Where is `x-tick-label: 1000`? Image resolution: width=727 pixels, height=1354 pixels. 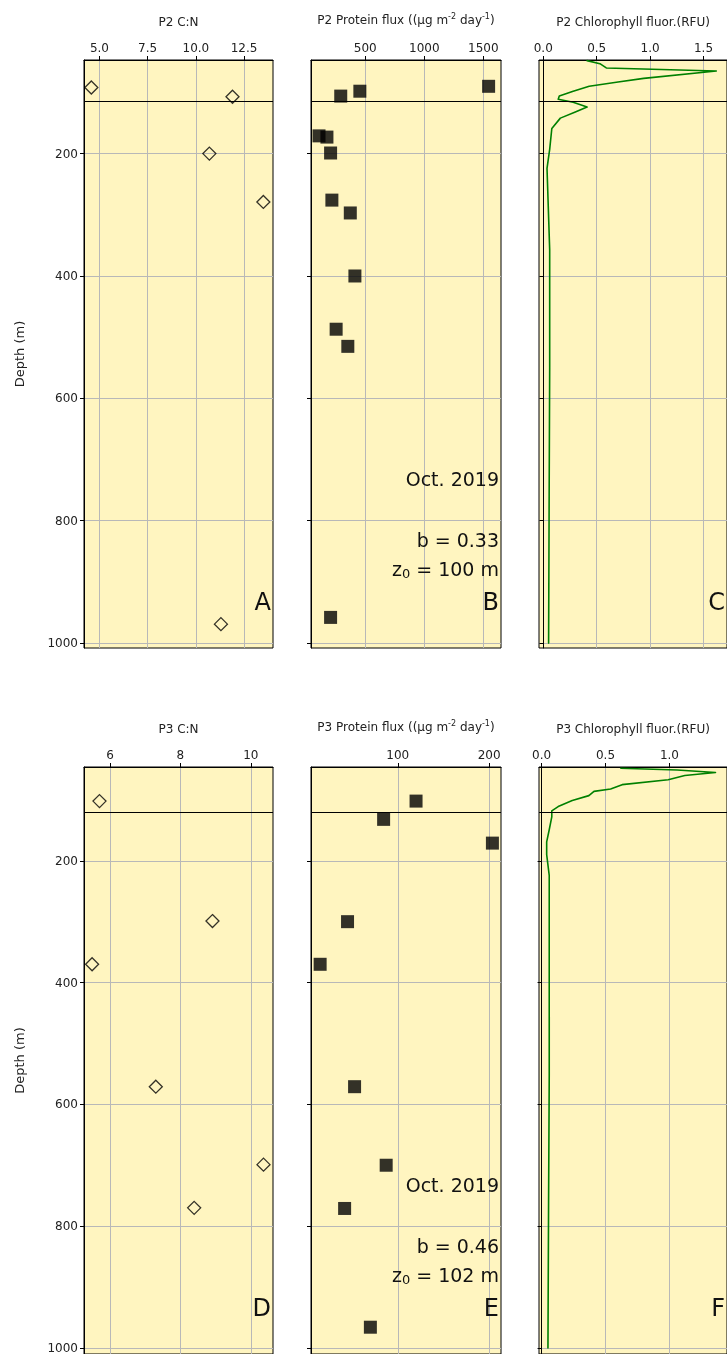
x-tick-label: 1000 is located at coordinates (424, 48).